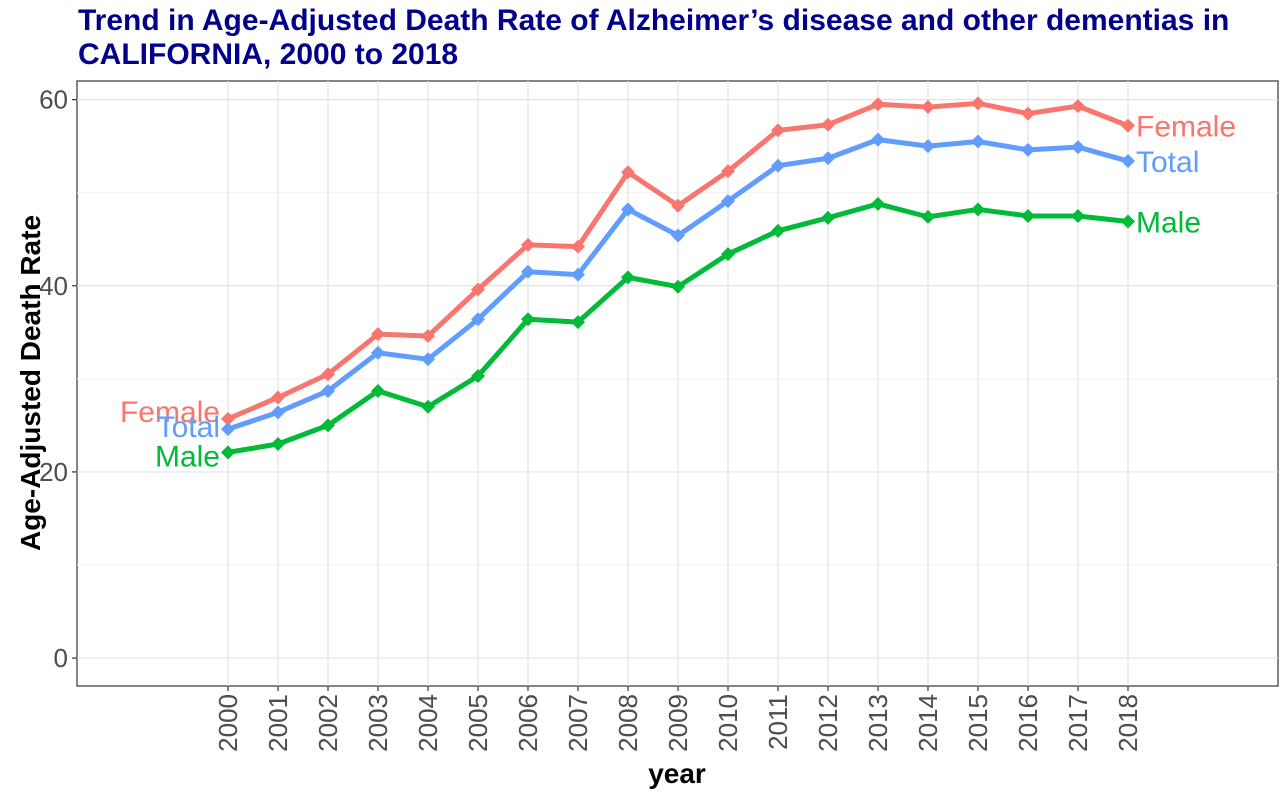  I want to click on x-tick-label: 2018, so click(1128, 723).